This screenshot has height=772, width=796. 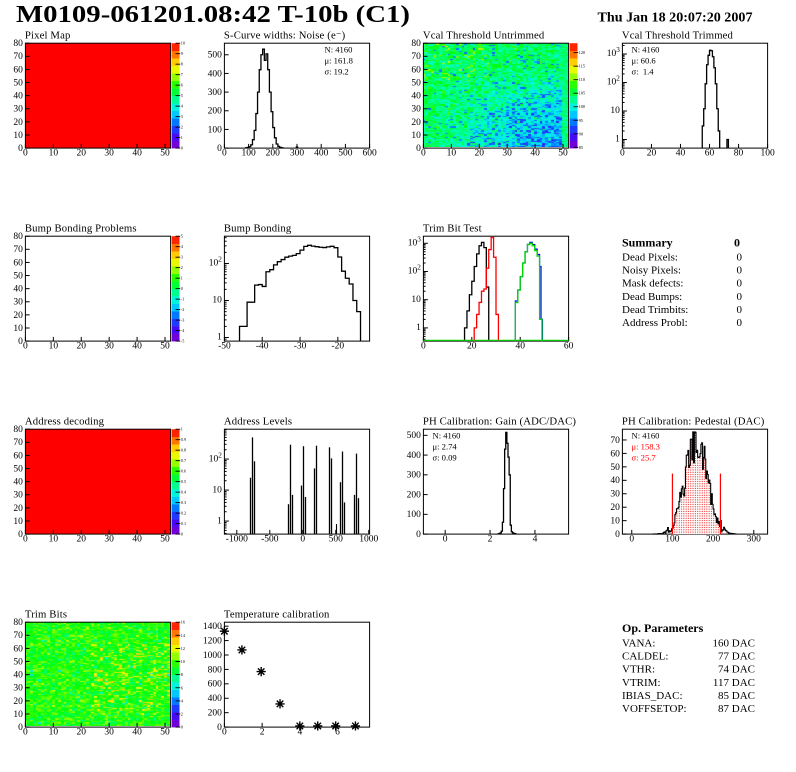 I want to click on svg-text: -5, so click(x=183, y=341).